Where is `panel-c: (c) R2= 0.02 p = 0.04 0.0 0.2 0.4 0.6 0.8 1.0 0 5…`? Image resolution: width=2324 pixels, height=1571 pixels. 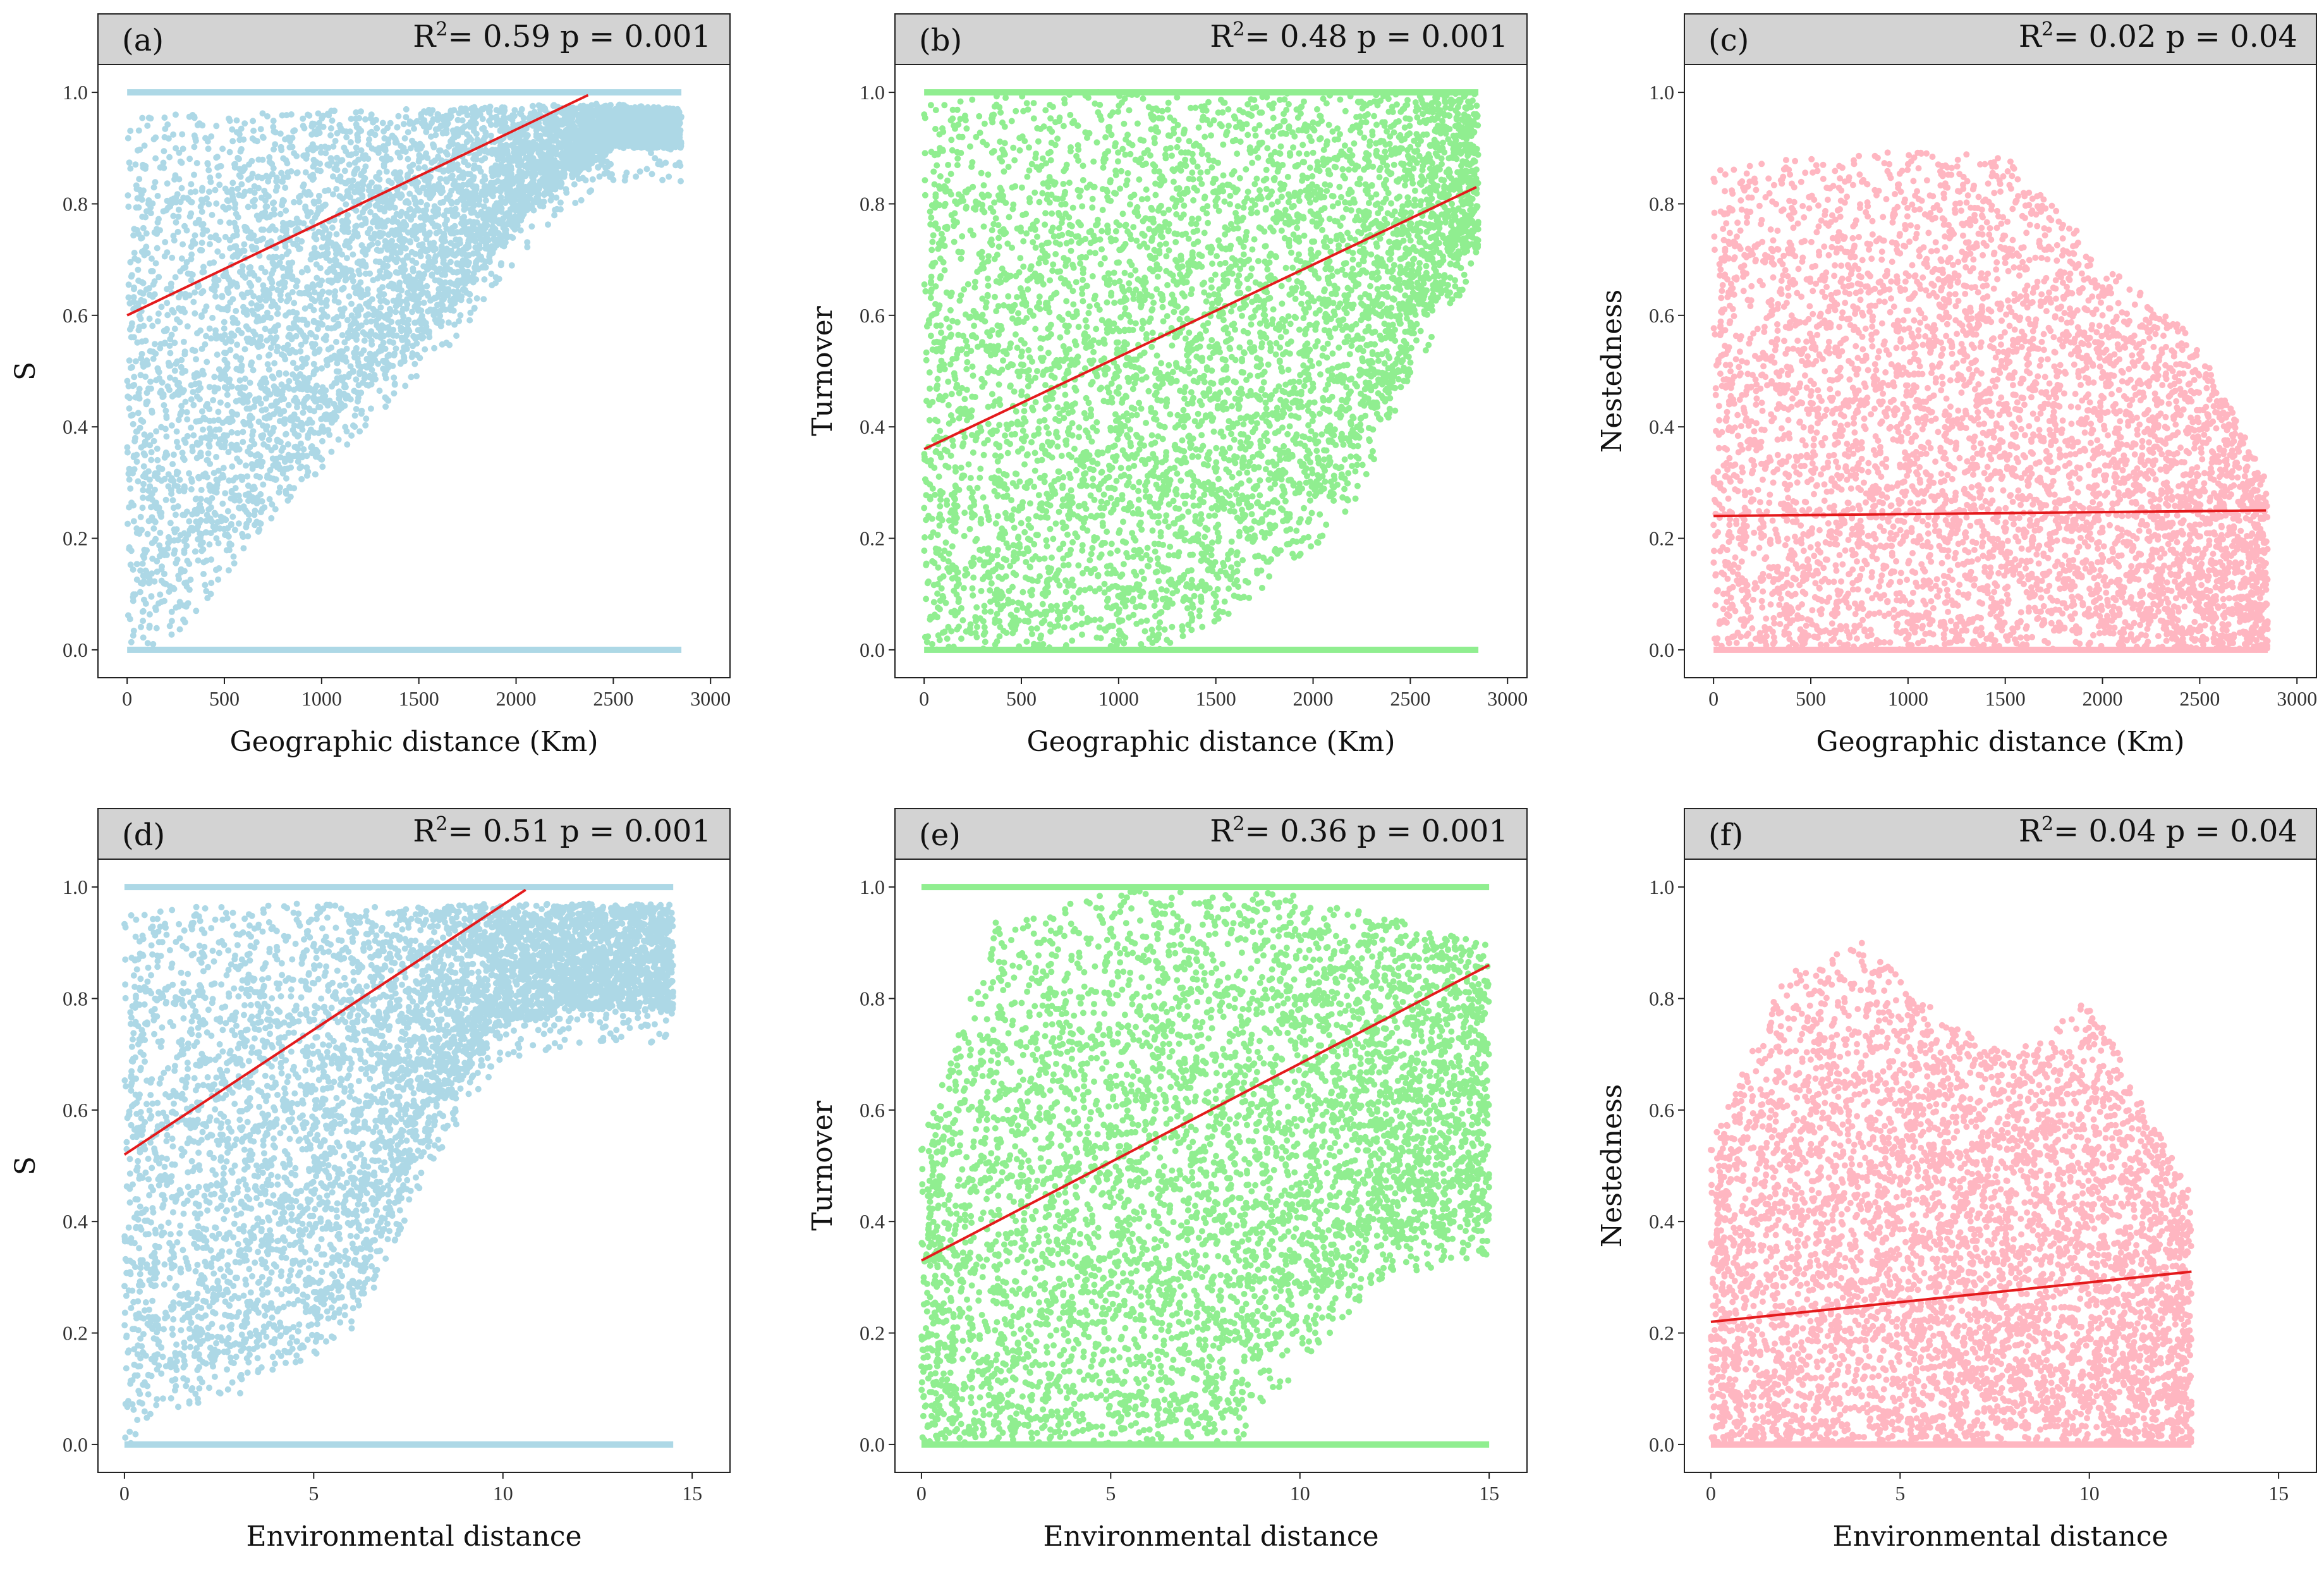 panel-c: (c) R2= 0.02 p = 0.04 0.0 0.2 0.4 0.6 0.8 1.0 0 5… is located at coordinates (1956, 385).